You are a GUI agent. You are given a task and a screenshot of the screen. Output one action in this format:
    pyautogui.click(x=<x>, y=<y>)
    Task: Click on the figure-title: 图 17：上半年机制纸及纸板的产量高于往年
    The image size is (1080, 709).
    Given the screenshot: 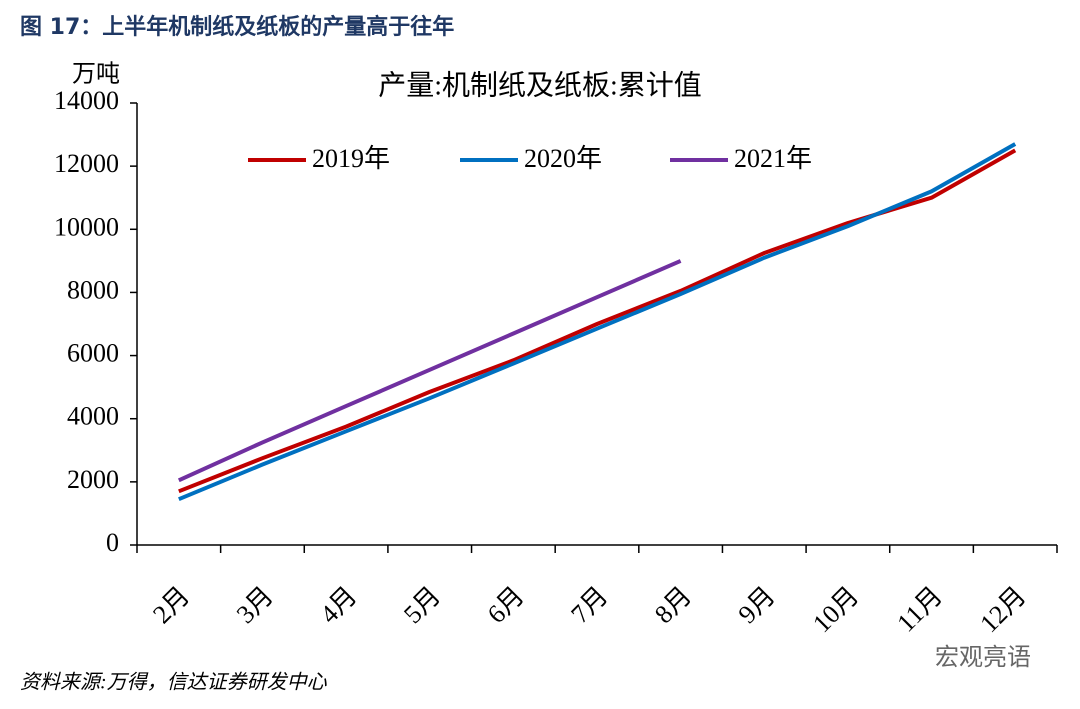 What is the action you would take?
    pyautogui.click(x=237, y=27)
    